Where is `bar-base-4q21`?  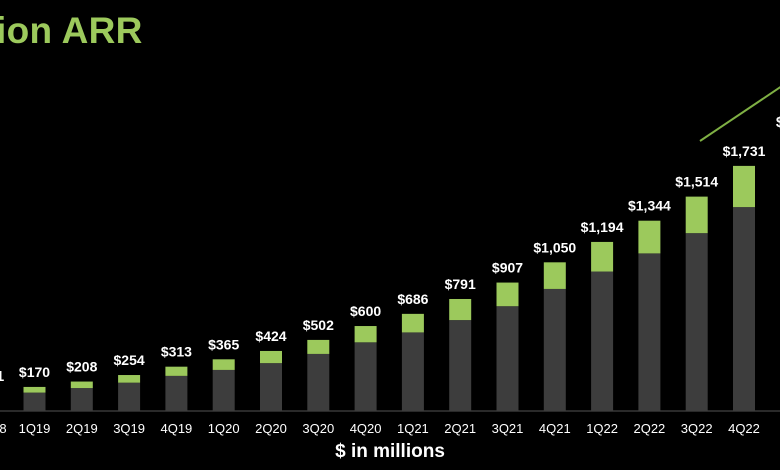
bar-base-4q21 is located at coordinates (554, 349).